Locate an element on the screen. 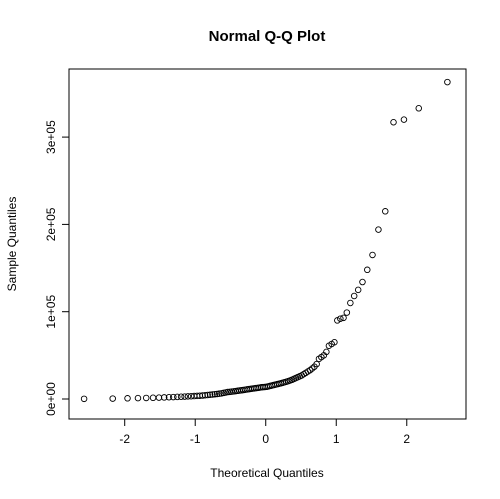  y-tick-label: 1e+05 is located at coordinates (51, 312).